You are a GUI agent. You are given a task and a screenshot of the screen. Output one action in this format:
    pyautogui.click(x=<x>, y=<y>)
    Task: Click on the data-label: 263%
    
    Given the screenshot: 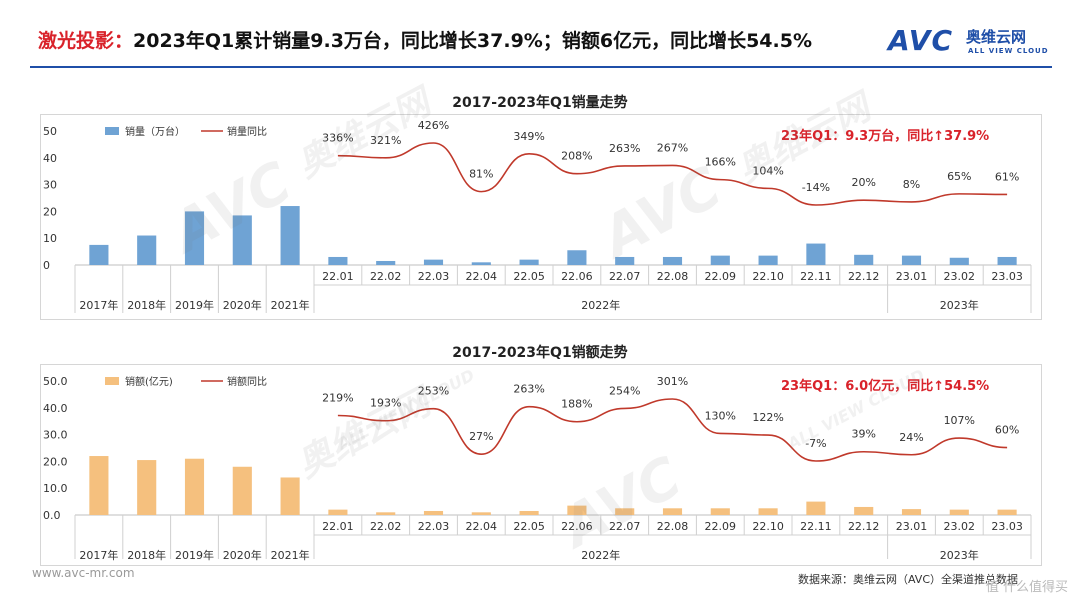 What is the action you would take?
    pyautogui.click(x=528, y=389)
    